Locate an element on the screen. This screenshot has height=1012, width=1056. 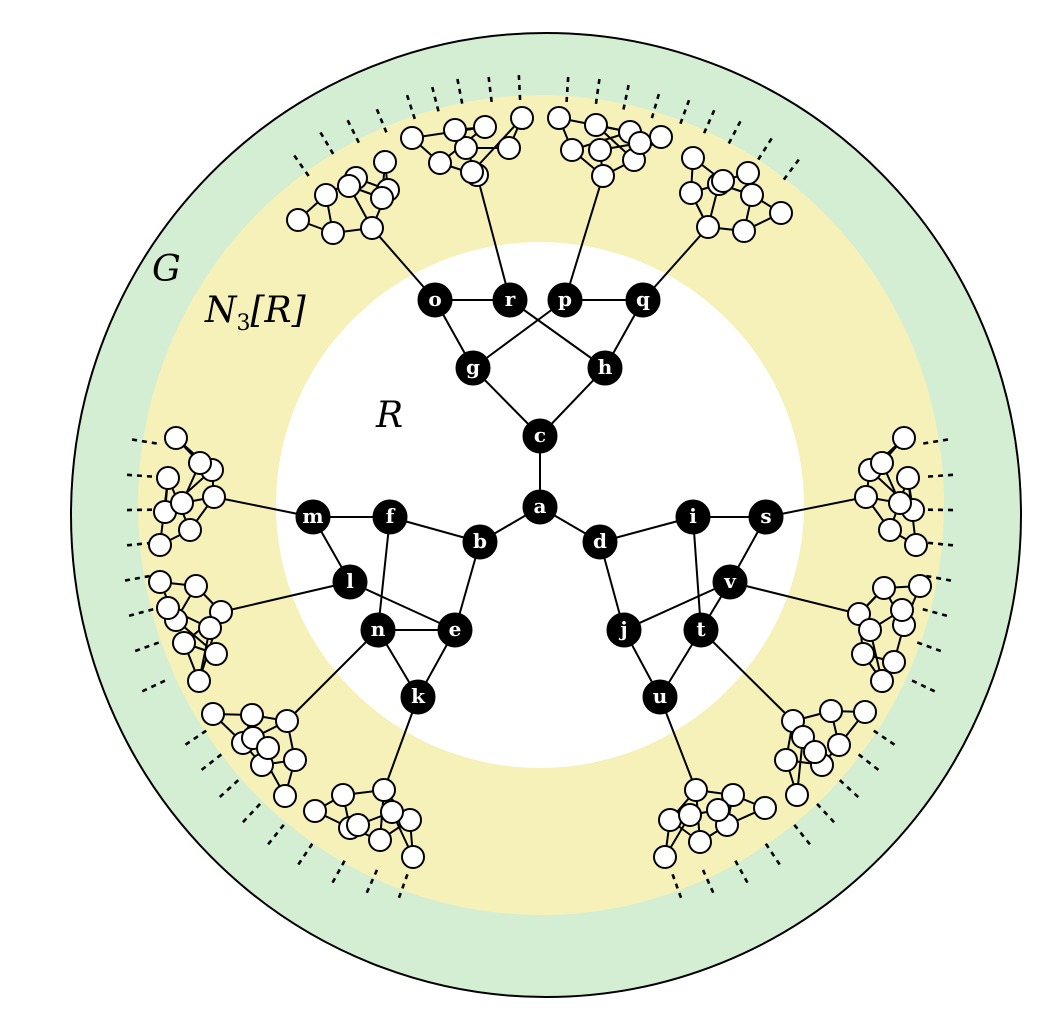
core-node-label-u: u is located at coordinates (660, 696).